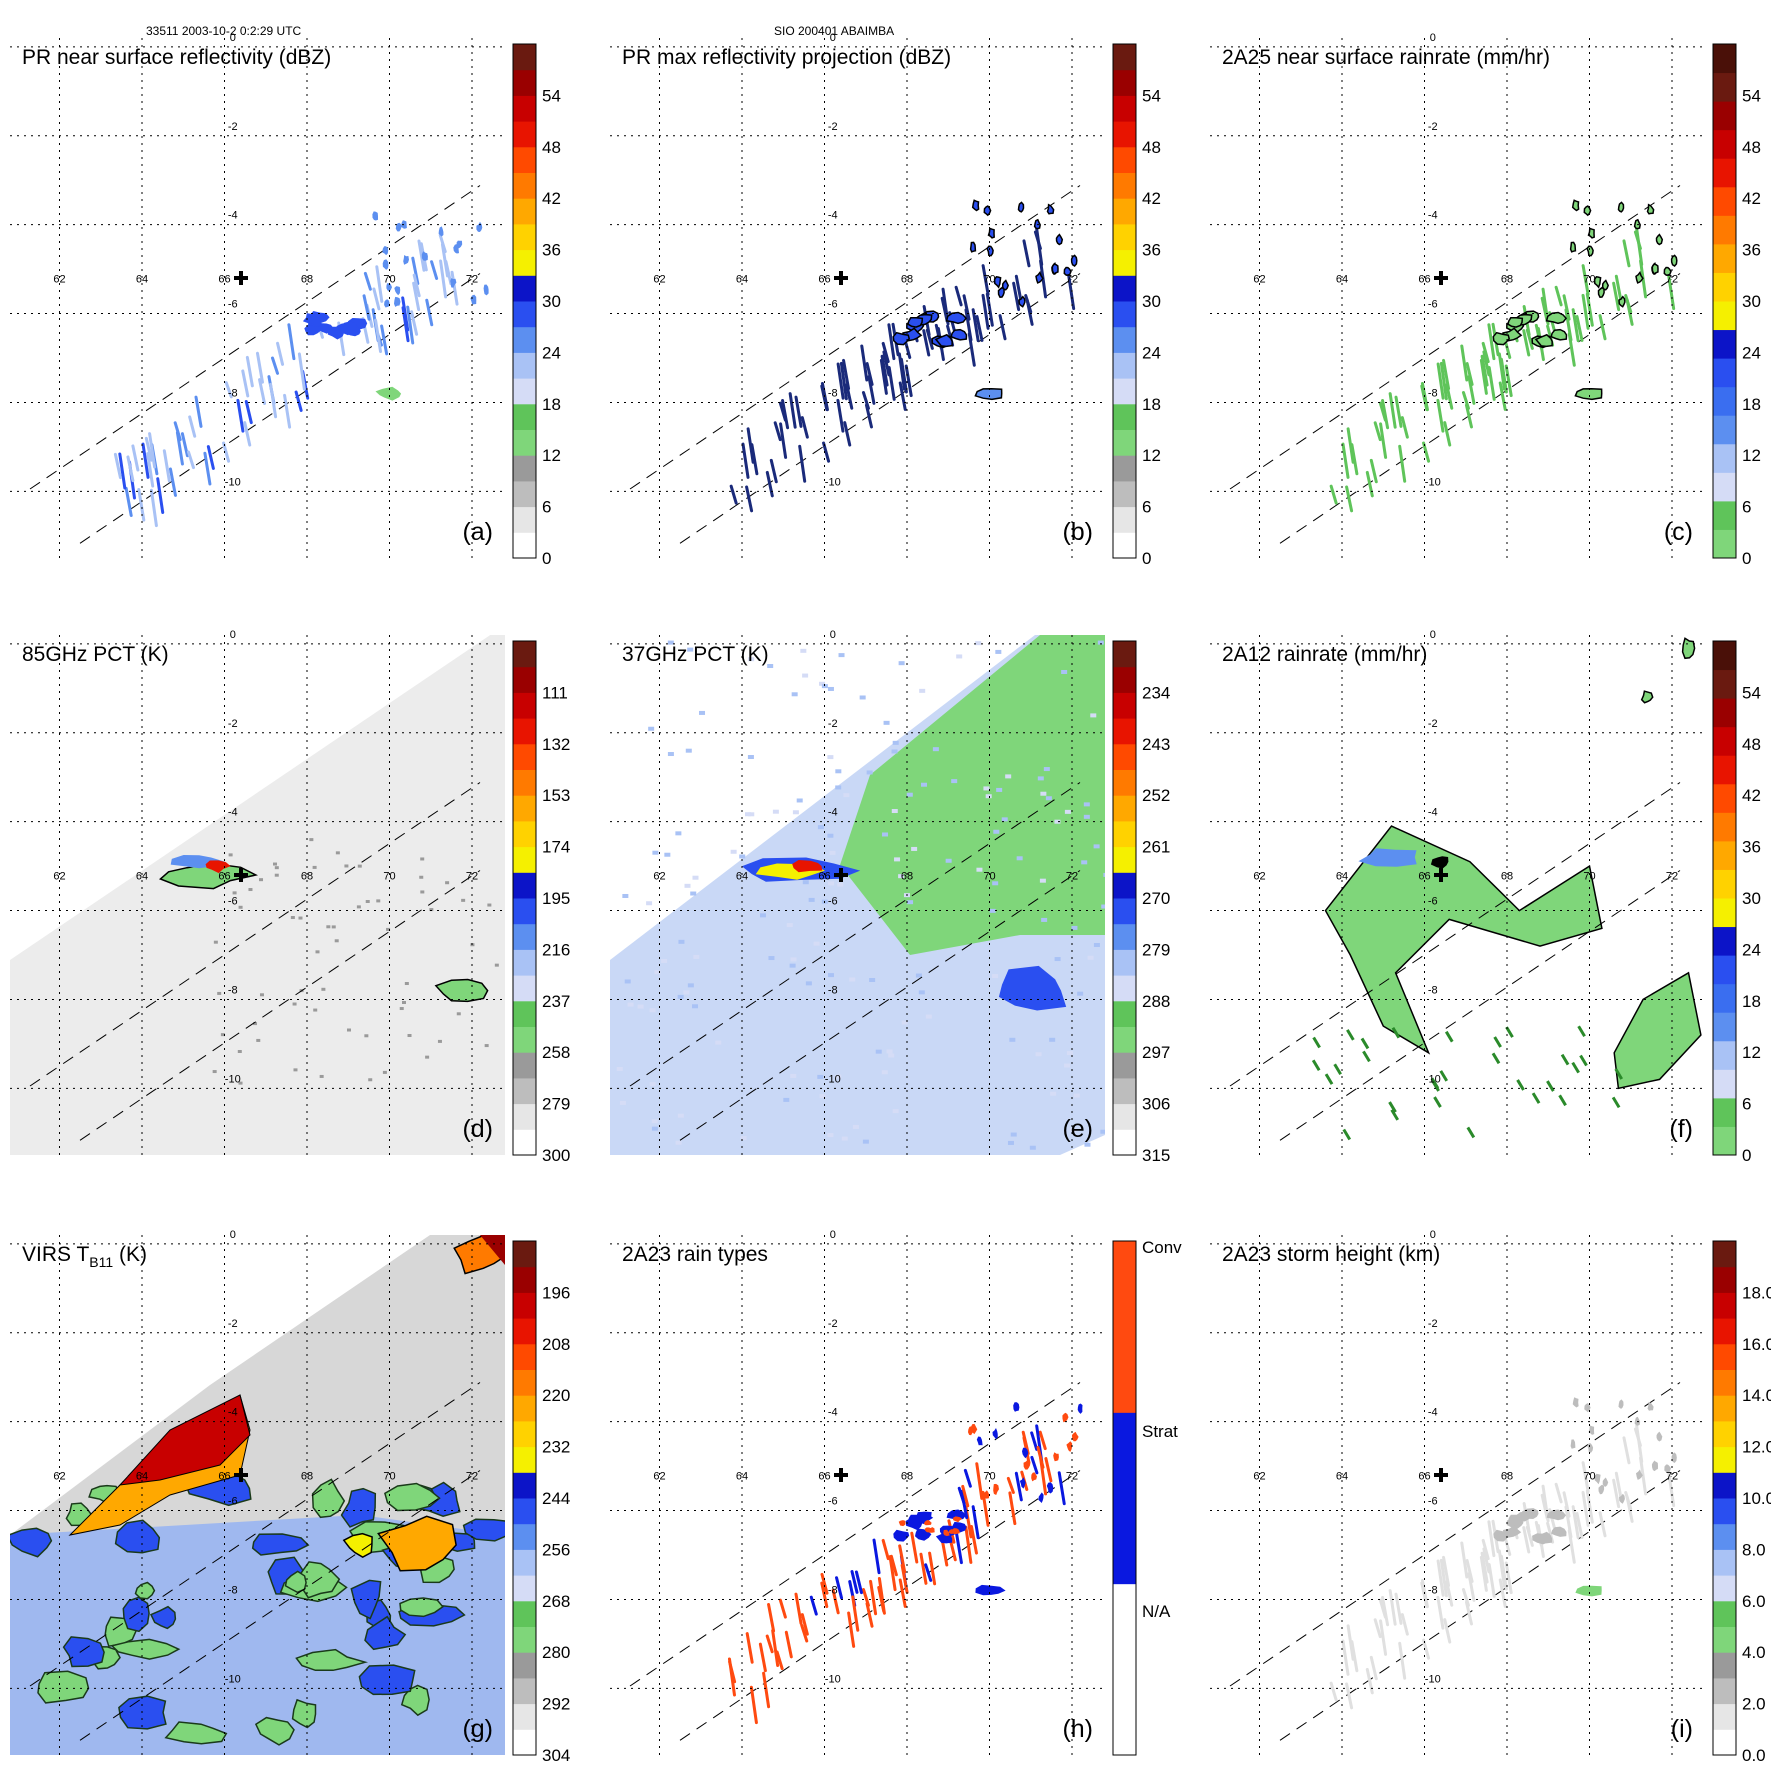 The width and height of the screenshot is (1771, 1771). Describe the element at coordinates (241, 1475) in the screenshot. I see `storm-center-marker` at that location.